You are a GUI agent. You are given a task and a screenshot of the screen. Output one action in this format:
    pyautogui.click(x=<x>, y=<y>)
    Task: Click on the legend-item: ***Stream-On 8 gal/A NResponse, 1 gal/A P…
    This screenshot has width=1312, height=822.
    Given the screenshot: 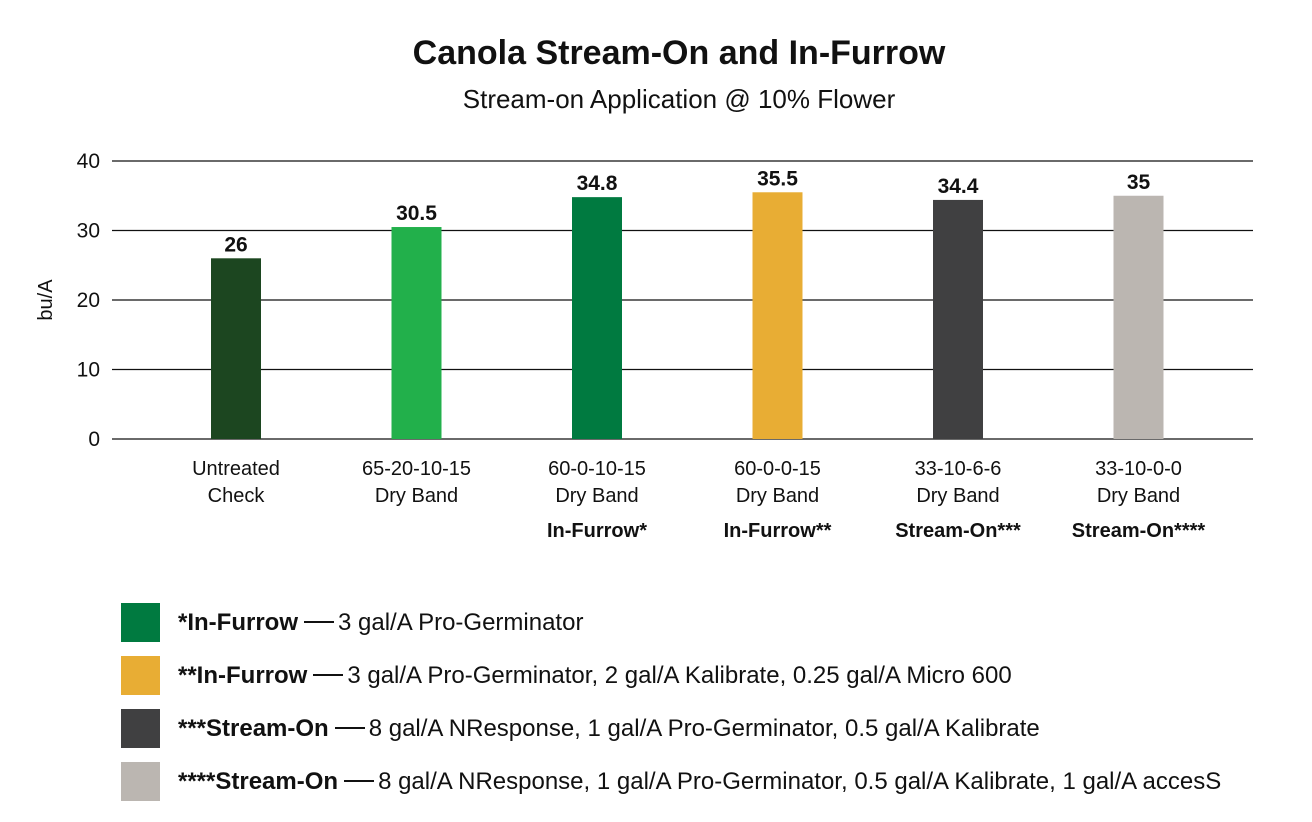 What is the action you would take?
    pyautogui.click(x=671, y=728)
    